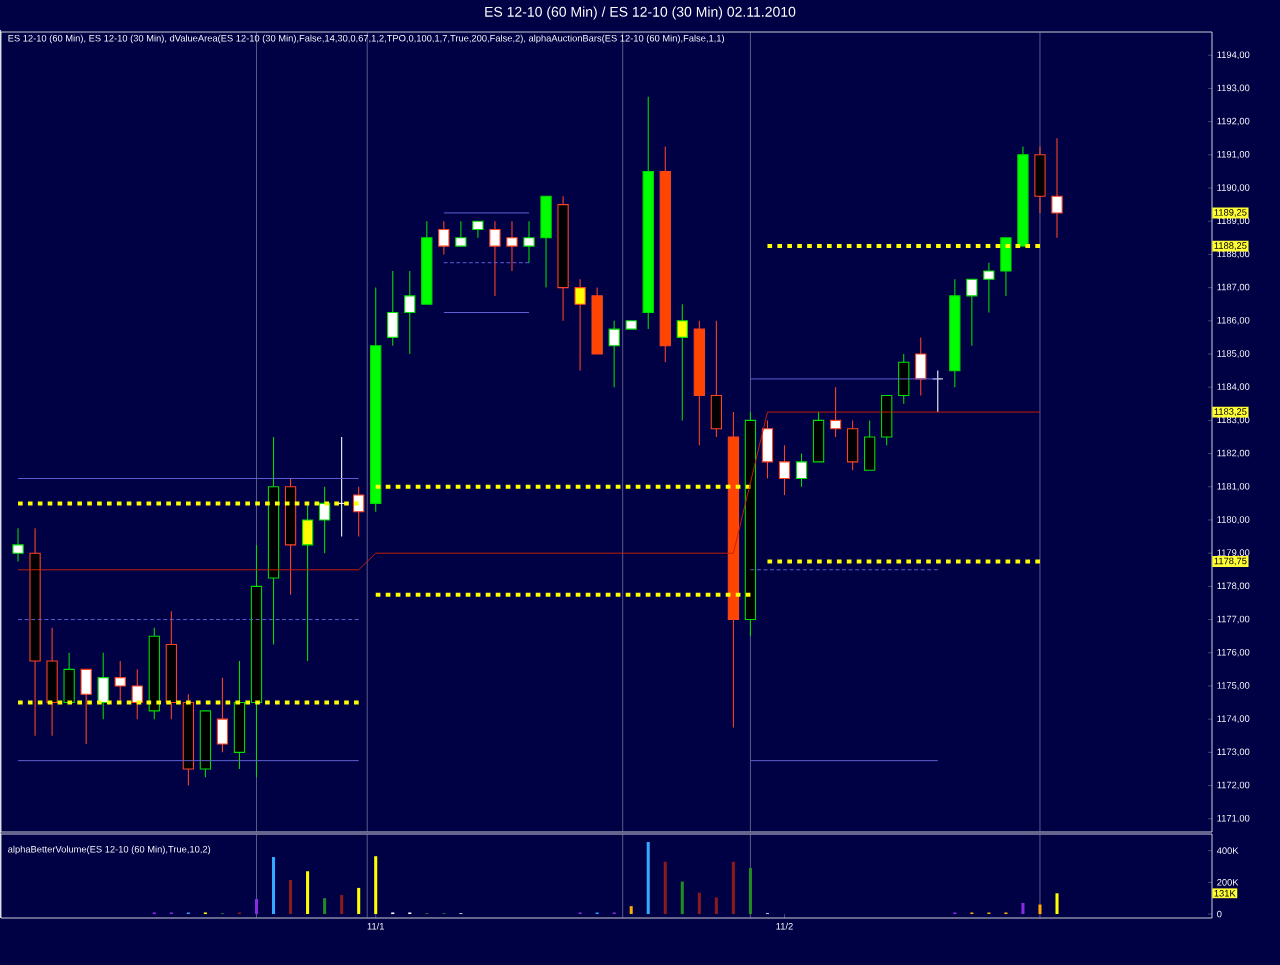  What do you see at coordinates (1233, 387) in the screenshot?
I see `y-tick-label: 1184,00` at bounding box center [1233, 387].